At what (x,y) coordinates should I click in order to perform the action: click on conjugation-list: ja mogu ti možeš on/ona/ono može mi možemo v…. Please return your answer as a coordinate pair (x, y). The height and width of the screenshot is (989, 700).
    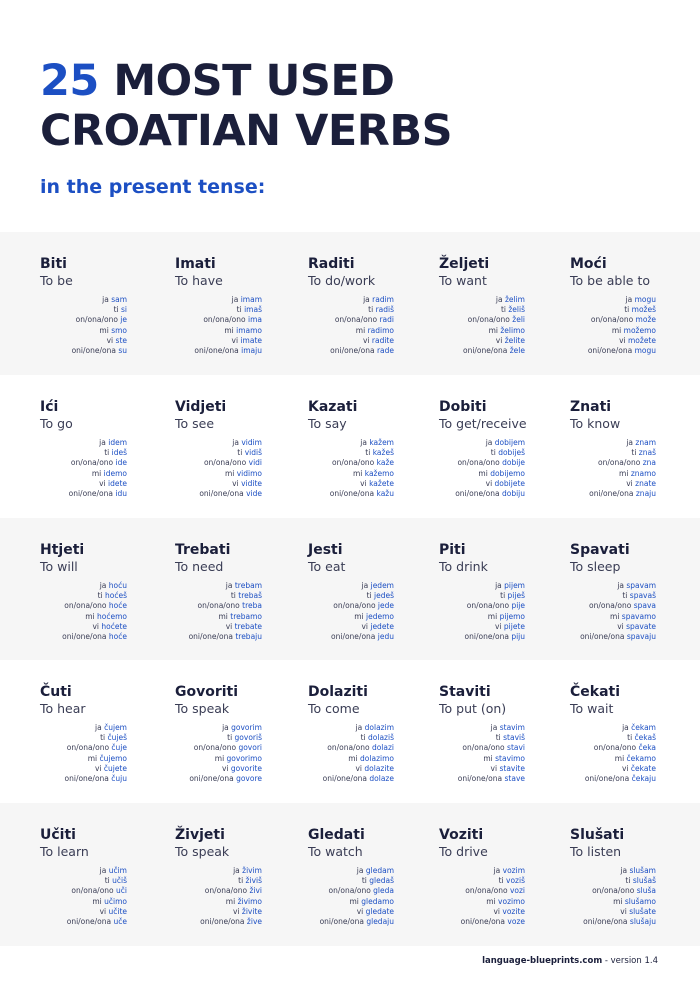
    Looking at the image, I should click on (622, 325).